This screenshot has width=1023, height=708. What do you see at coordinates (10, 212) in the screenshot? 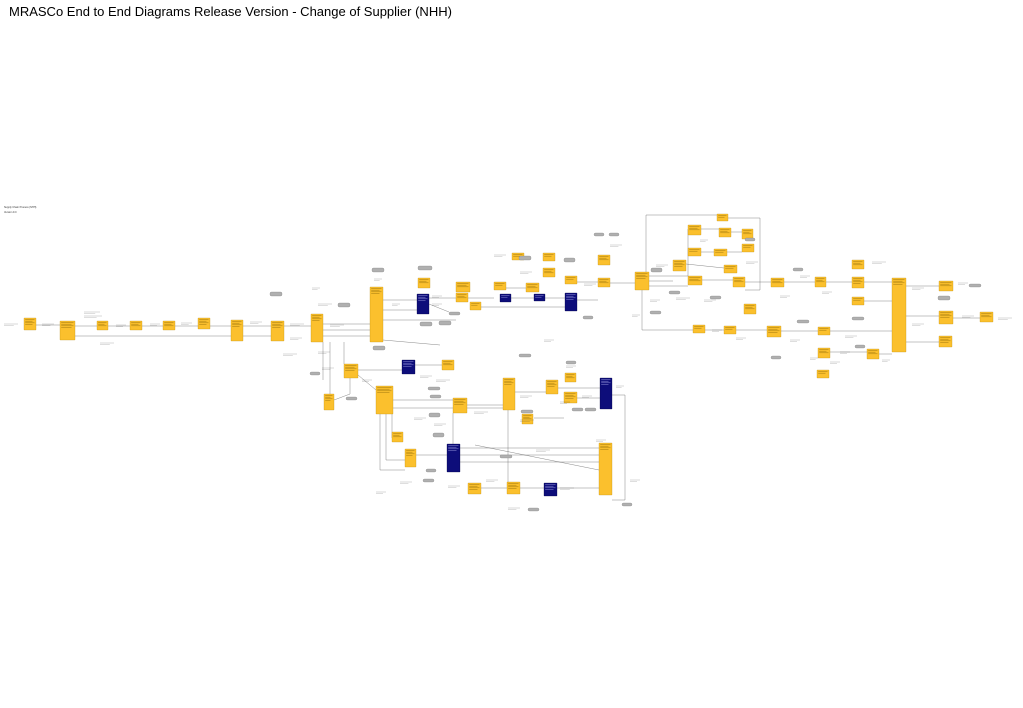
I see `legend-version-line: Version 9.0` at bounding box center [10, 212].